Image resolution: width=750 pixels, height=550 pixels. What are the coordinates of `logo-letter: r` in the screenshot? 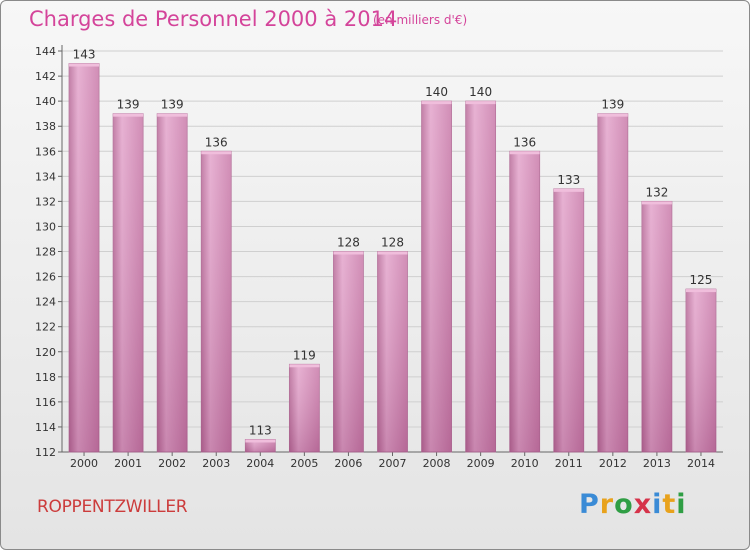 It's located at (607, 504).